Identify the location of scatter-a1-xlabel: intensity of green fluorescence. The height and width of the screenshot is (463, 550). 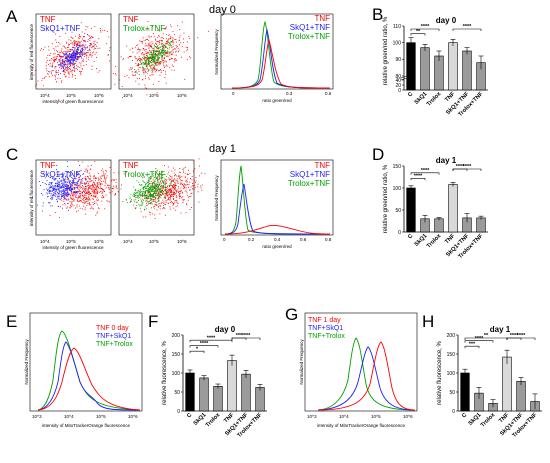
(73, 101).